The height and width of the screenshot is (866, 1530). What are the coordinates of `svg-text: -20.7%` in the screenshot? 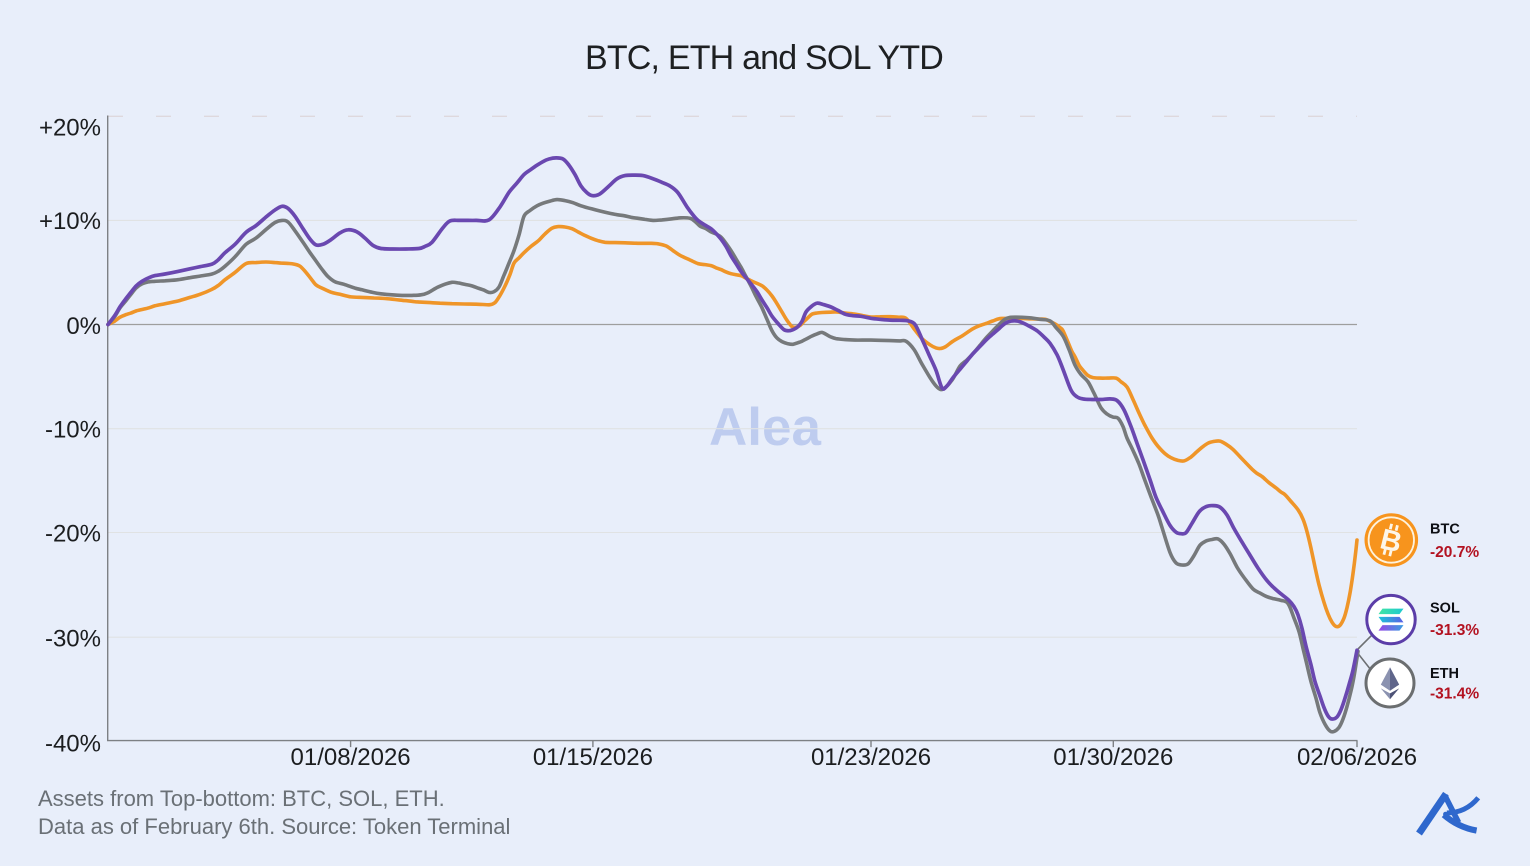 It's located at (1454, 552).